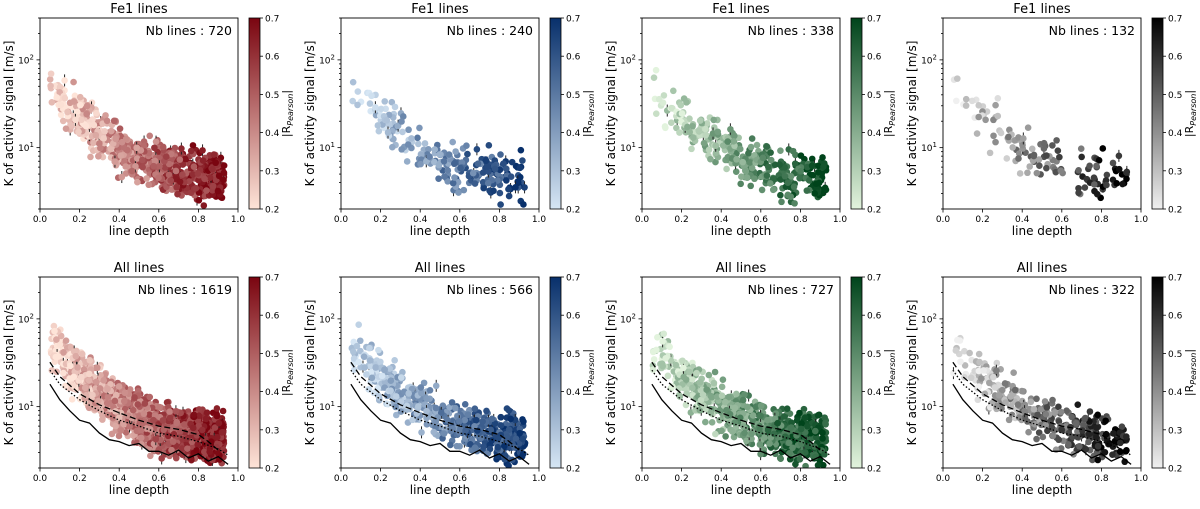 The height and width of the screenshot is (509, 1200). Describe the element at coordinates (741, 268) in the screenshot. I see `panel-title: All lines` at that location.